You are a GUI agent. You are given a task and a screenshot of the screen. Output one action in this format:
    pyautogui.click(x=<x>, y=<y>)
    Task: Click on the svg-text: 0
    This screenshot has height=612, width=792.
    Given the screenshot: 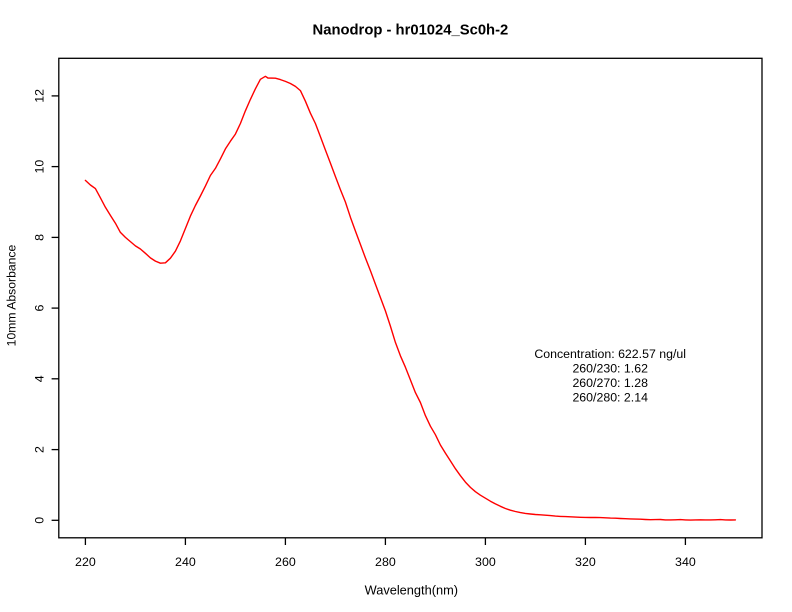 What is the action you would take?
    pyautogui.click(x=39, y=520)
    